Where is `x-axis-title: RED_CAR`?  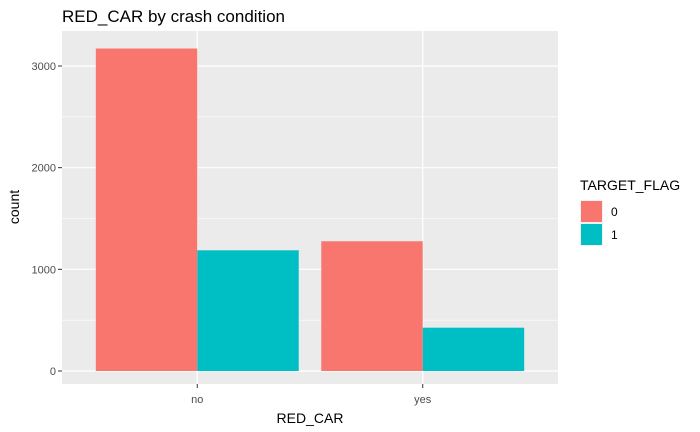 x-axis-title: RED_CAR is located at coordinates (310, 418).